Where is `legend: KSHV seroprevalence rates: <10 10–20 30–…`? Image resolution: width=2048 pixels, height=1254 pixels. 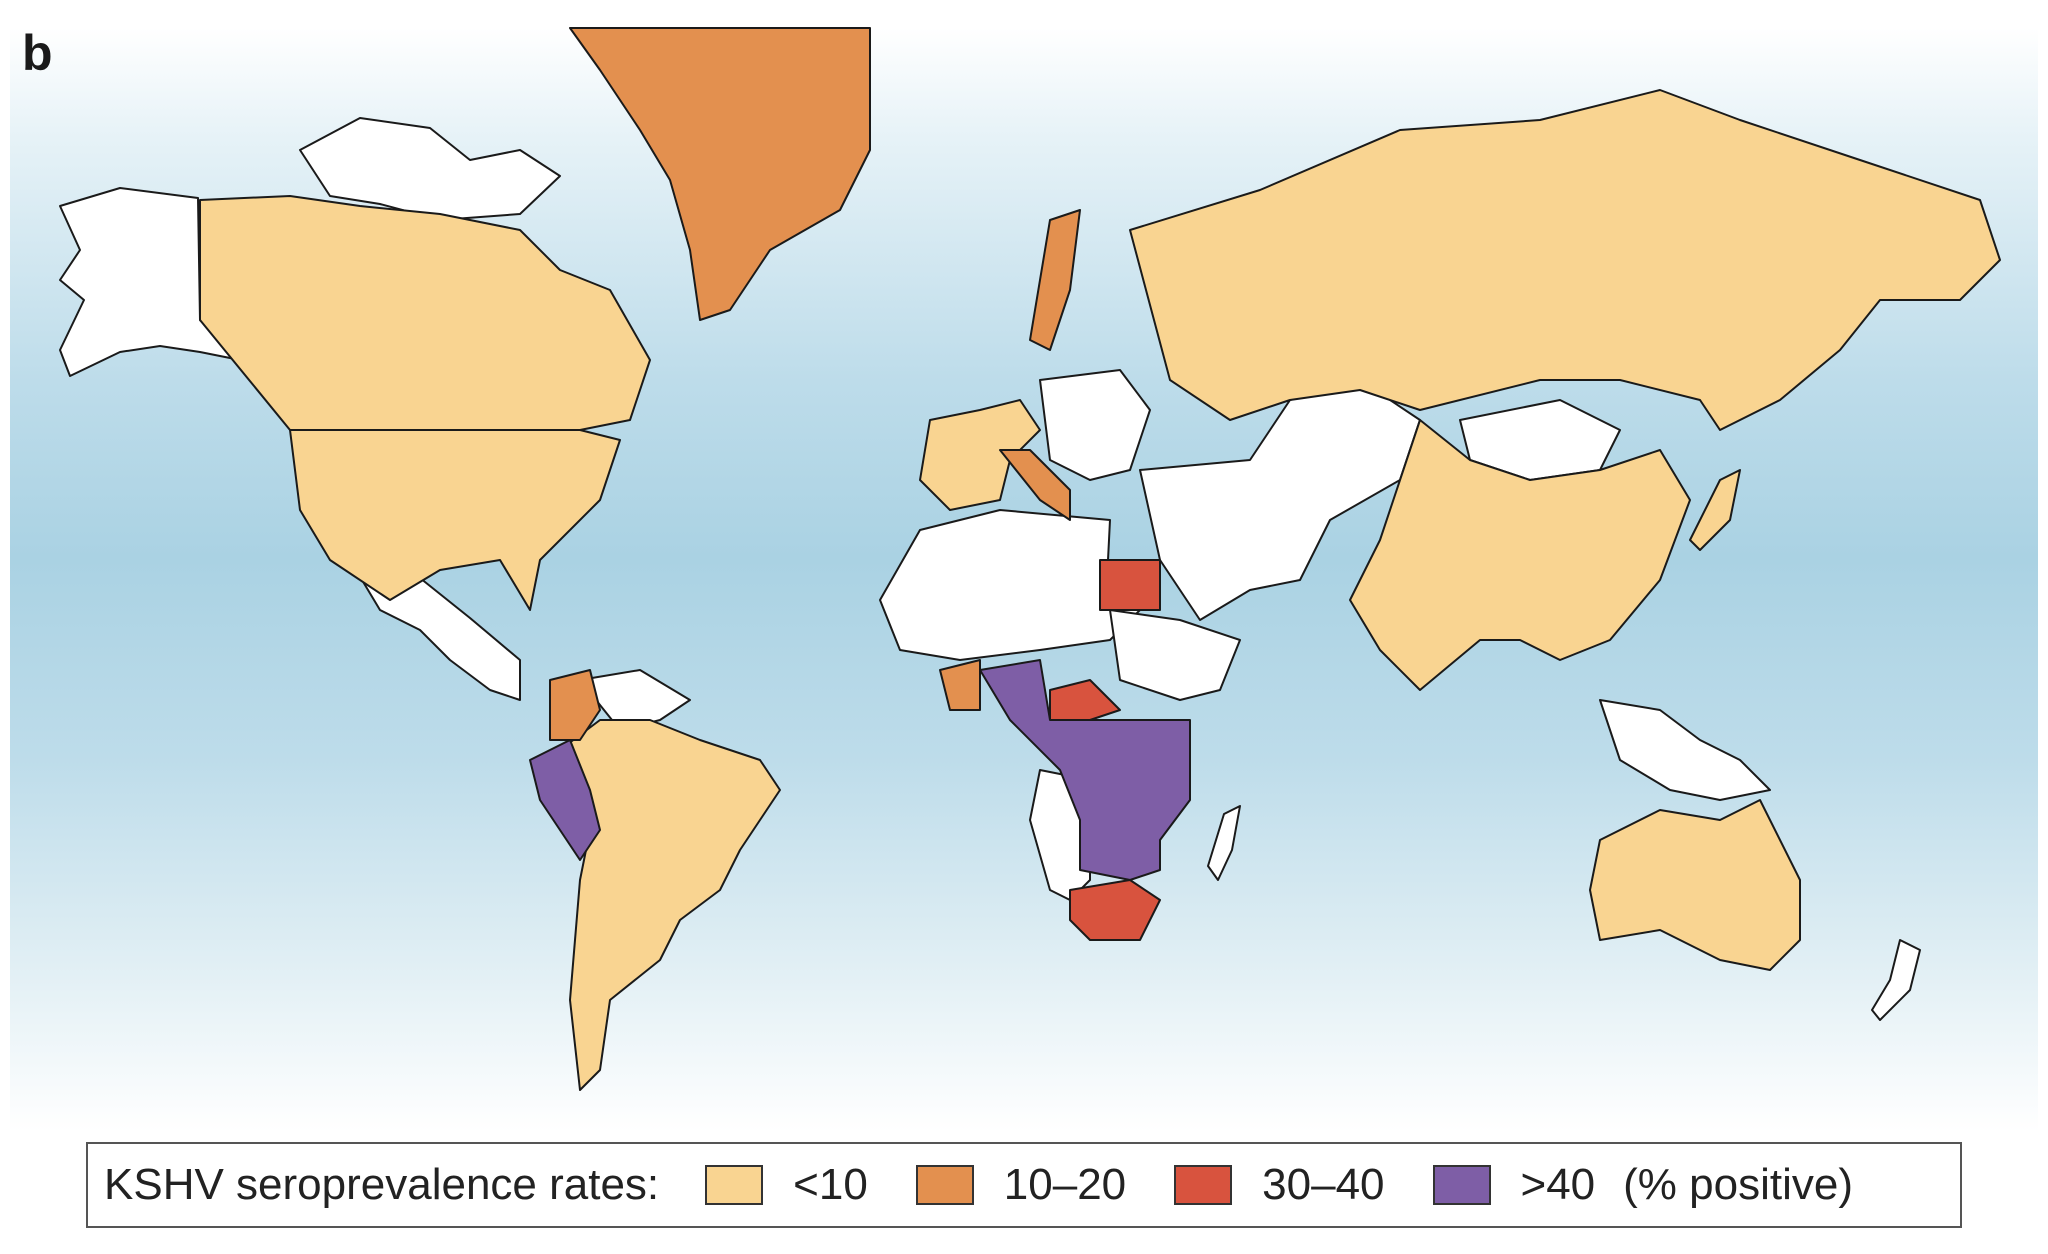 legend: KSHV seroprevalence rates: <10 10–20 30–… is located at coordinates (1024, 1185).